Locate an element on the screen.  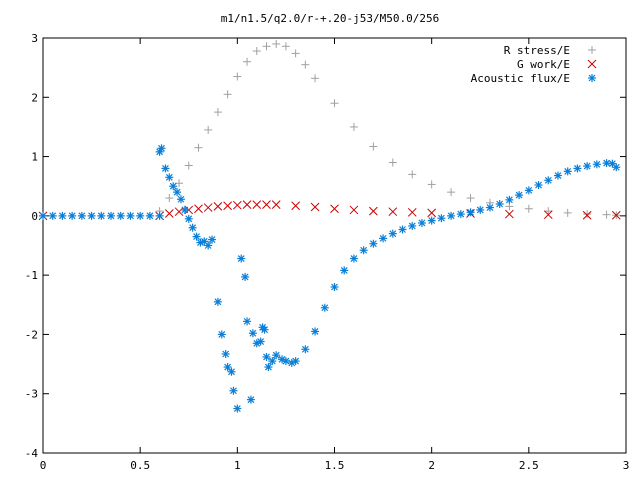
x-tick-label: 0 is located at coordinates (43, 465).